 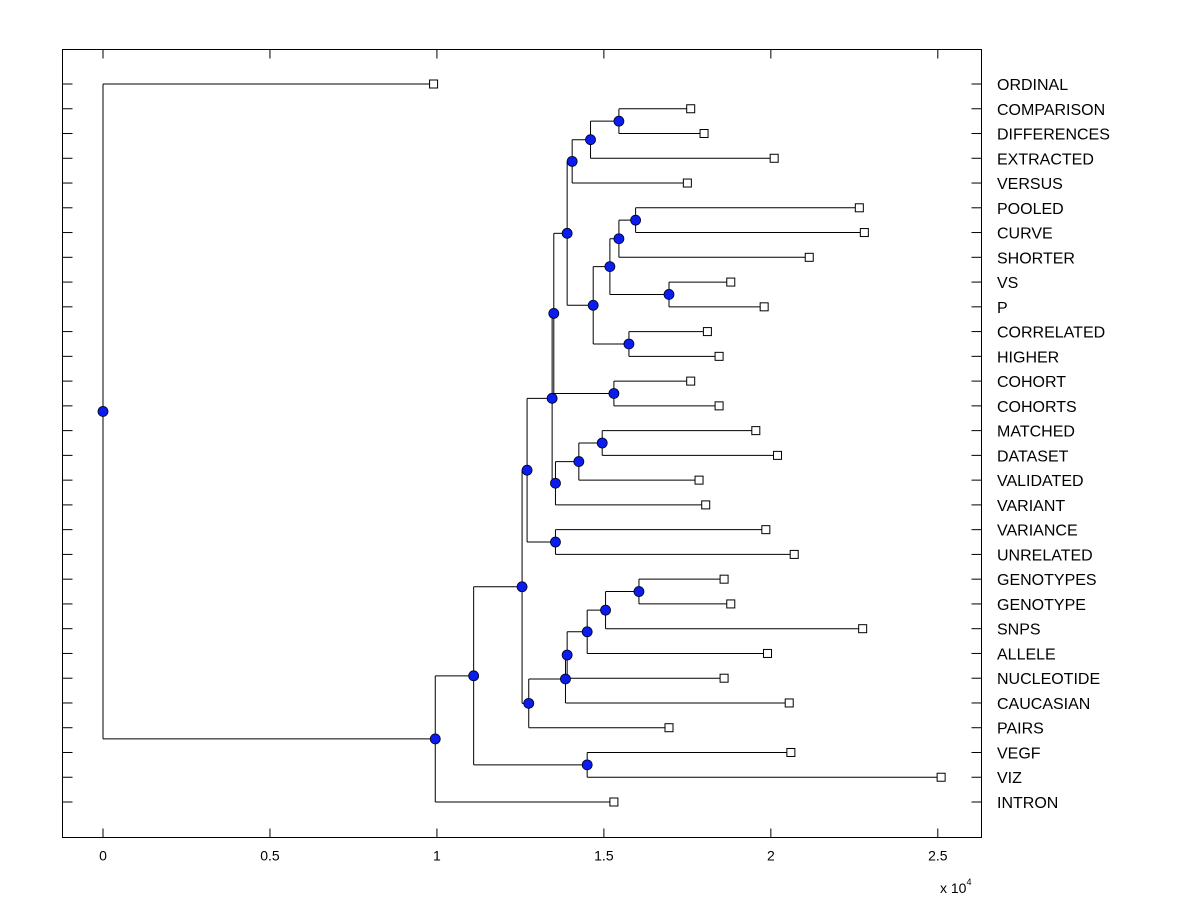 What do you see at coordinates (1051, 333) in the screenshot?
I see `leaf-label: CORRELATED` at bounding box center [1051, 333].